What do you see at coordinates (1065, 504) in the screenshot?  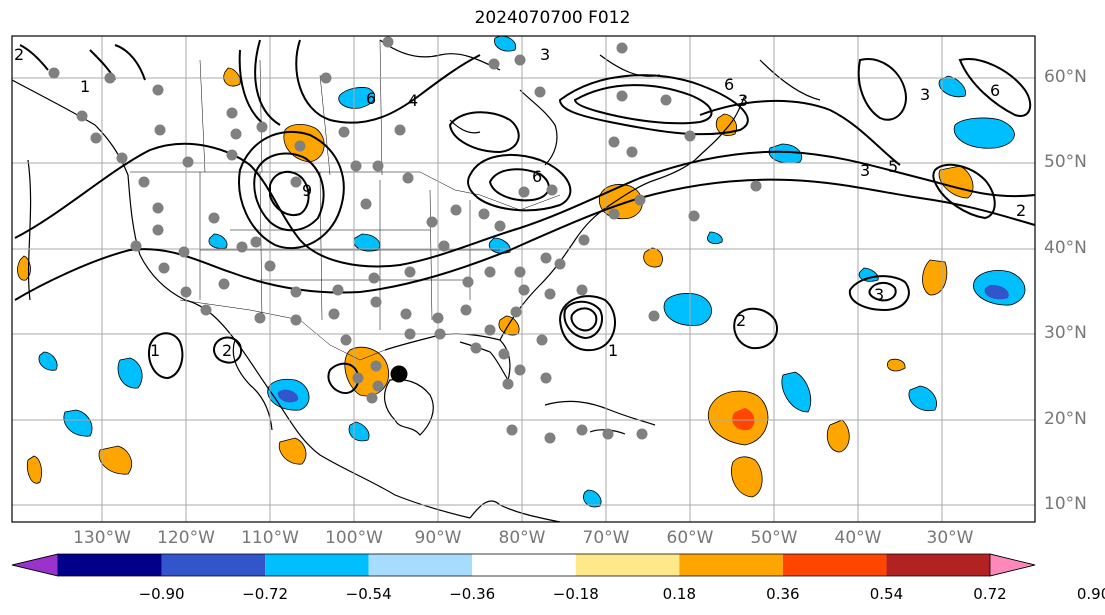 I see `lat-label: 10°N` at bounding box center [1065, 504].